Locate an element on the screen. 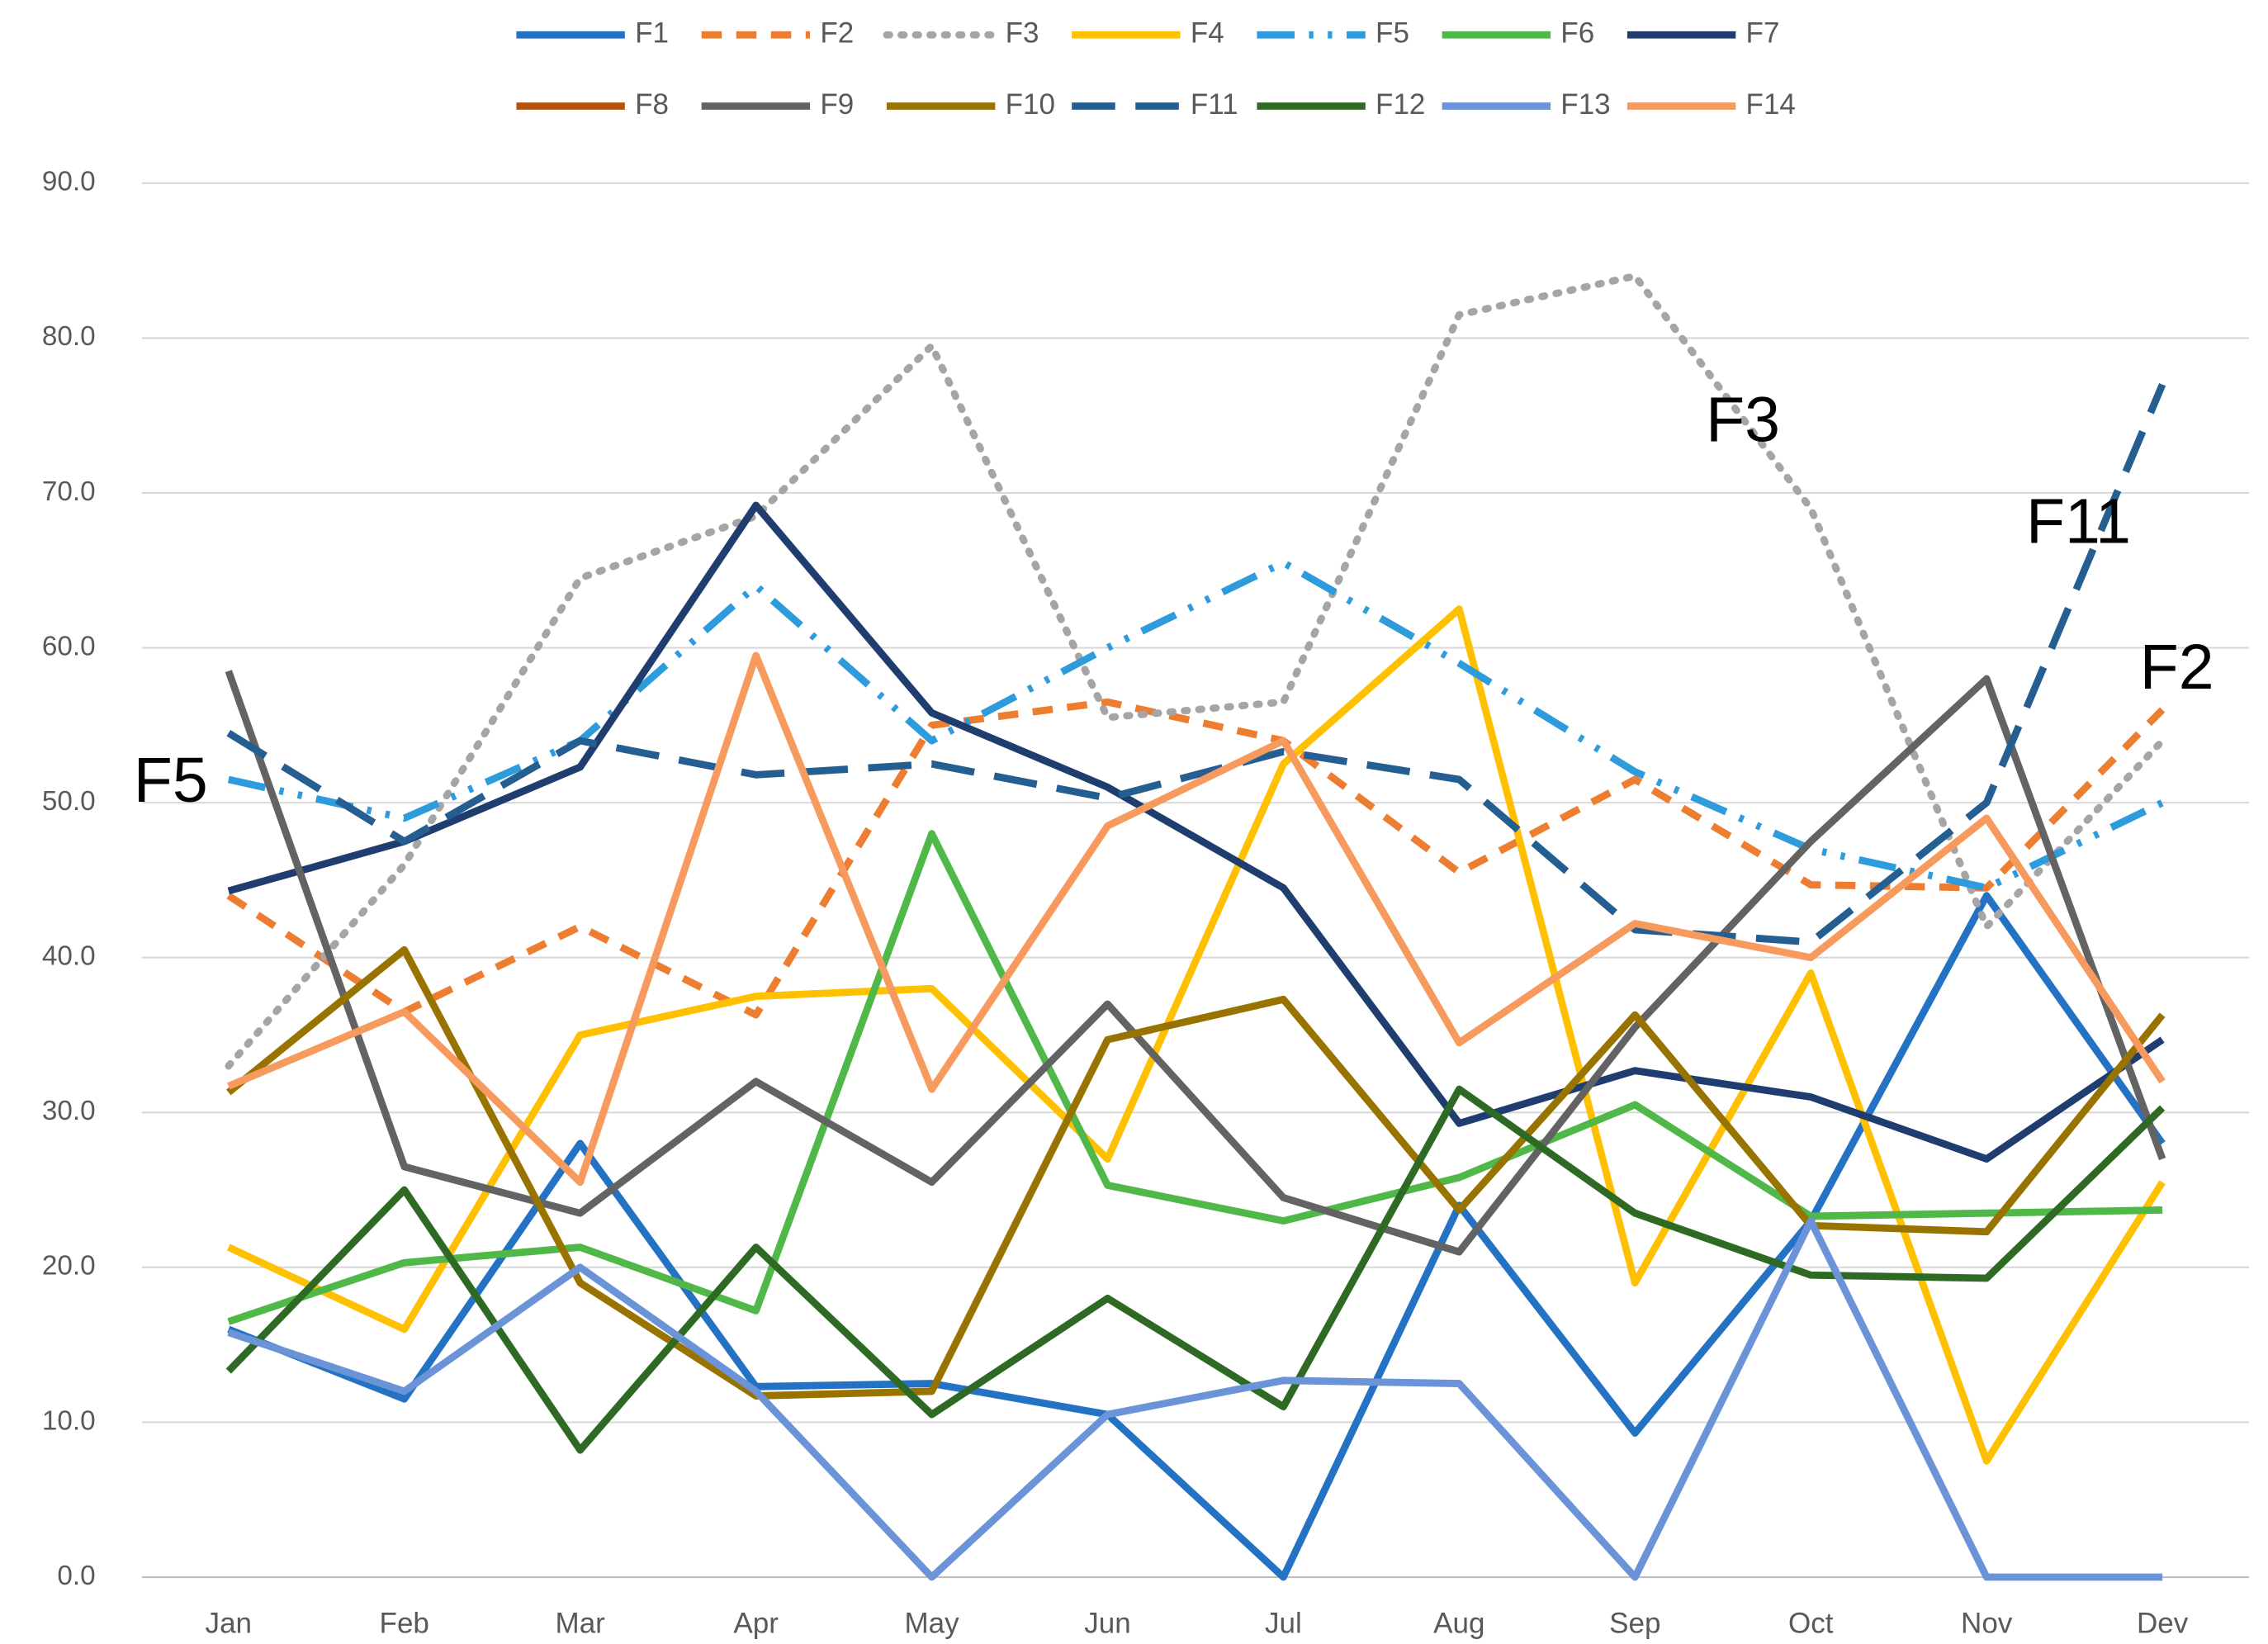  y-tick-label: 50.0 is located at coordinates (69, 801).